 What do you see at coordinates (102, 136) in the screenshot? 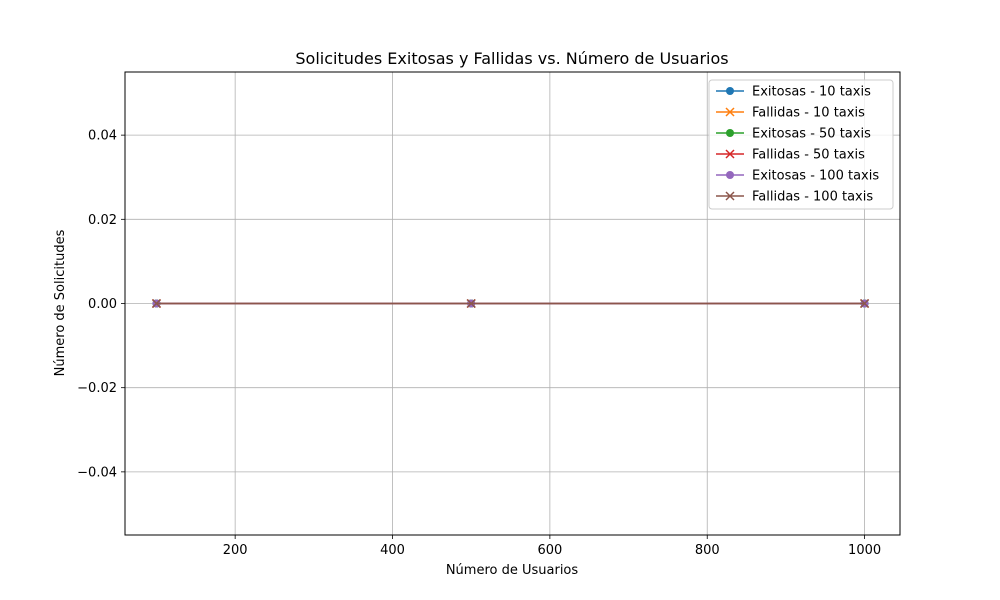
I see `y-tick-label: 0.04` at bounding box center [102, 136].